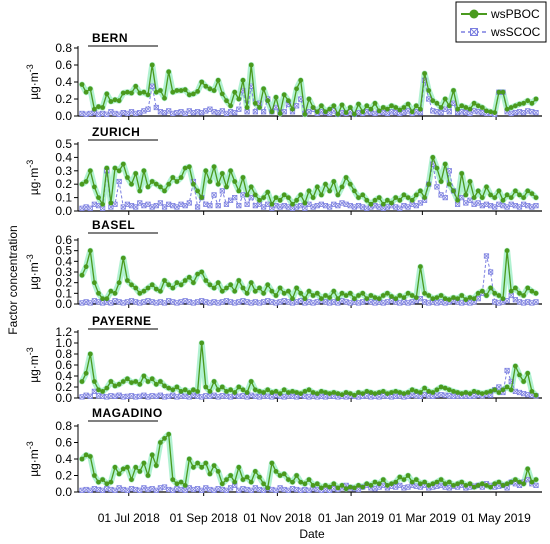 This screenshot has height=544, width=550. I want to click on y-tick-label: 0.1, so click(63, 293).